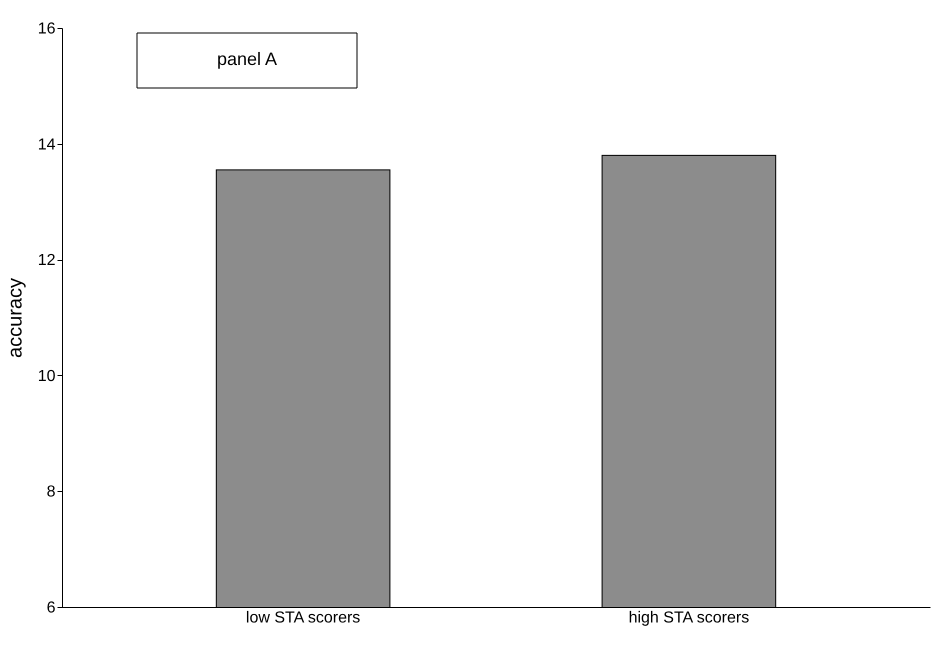 The height and width of the screenshot is (656, 943). I want to click on y-tick-label: 8, so click(51, 492).